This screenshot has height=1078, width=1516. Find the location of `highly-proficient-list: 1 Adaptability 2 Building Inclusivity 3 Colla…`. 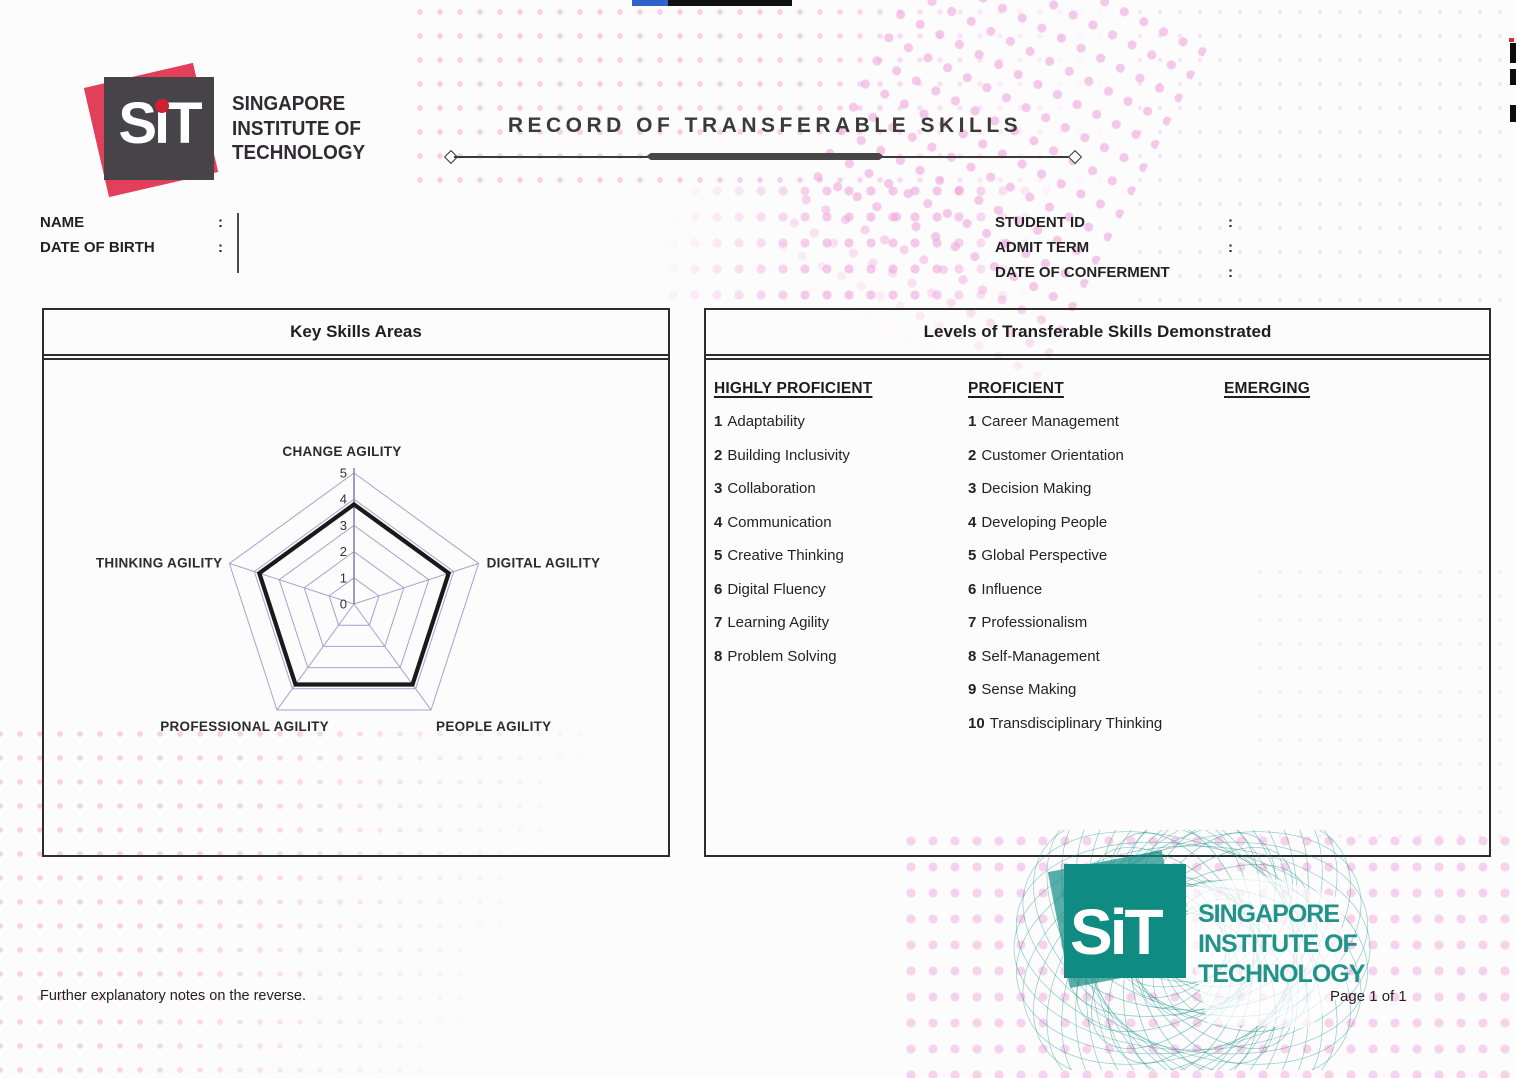

highly-proficient-list: 1 Adaptability 2 Building Inclusivity 3 Colla… is located at coordinates (839, 539).